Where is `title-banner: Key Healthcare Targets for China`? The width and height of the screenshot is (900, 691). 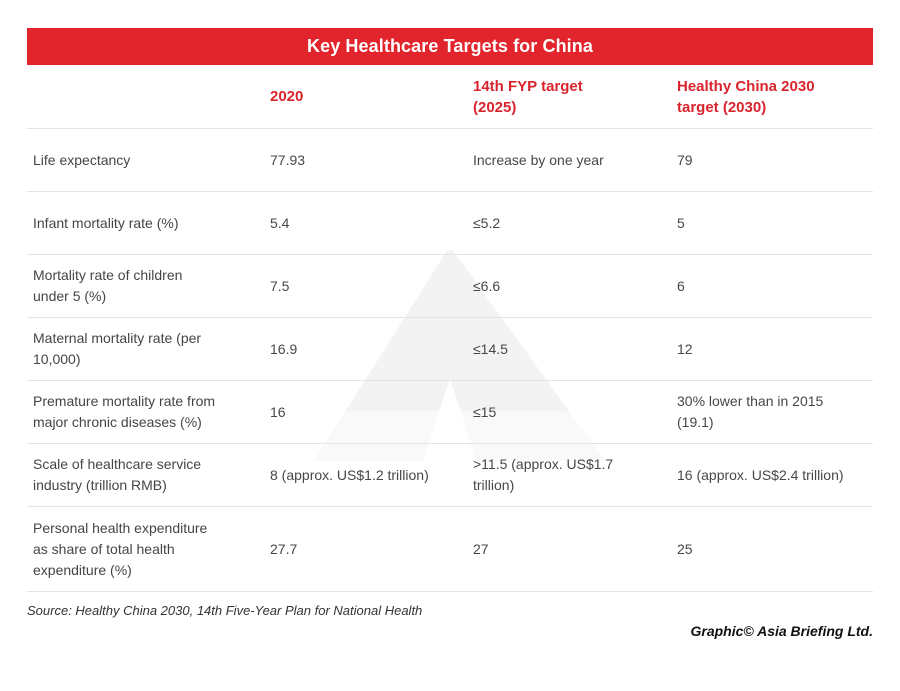
title-banner: Key Healthcare Targets for China is located at coordinates (450, 46).